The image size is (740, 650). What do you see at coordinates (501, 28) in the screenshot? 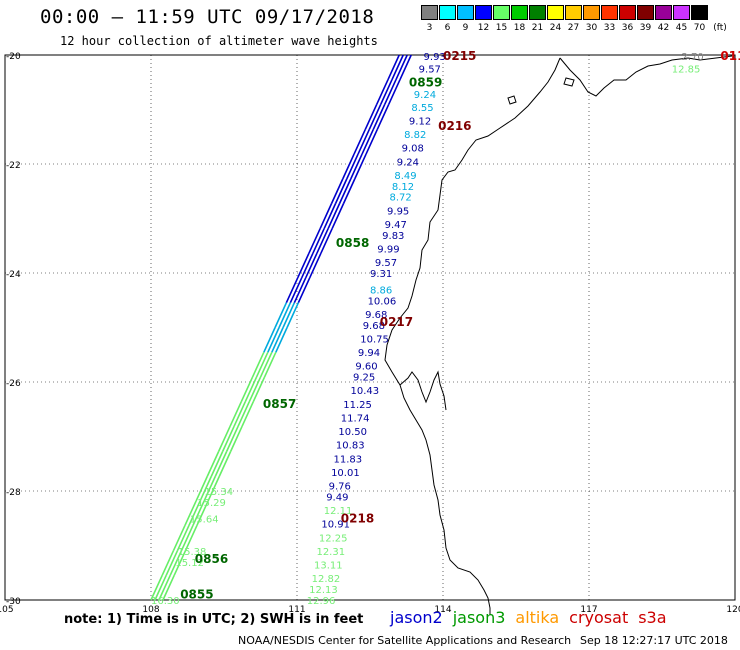
I see `legend-label: 15` at bounding box center [501, 28].